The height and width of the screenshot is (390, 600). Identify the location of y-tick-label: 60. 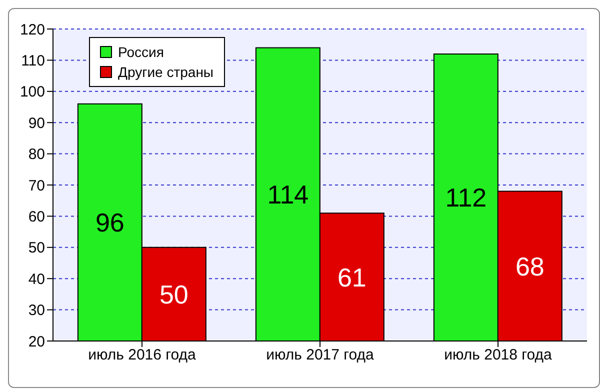
(36, 217).